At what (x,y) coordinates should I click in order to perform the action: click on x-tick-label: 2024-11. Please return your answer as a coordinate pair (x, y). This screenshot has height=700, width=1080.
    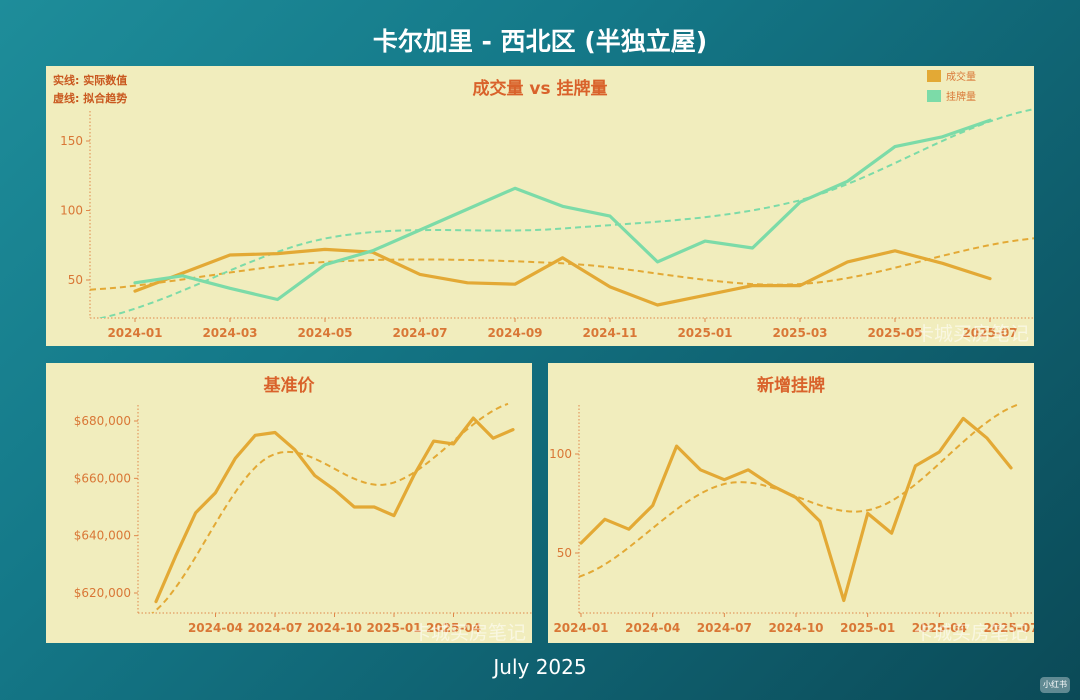
    Looking at the image, I should click on (609, 333).